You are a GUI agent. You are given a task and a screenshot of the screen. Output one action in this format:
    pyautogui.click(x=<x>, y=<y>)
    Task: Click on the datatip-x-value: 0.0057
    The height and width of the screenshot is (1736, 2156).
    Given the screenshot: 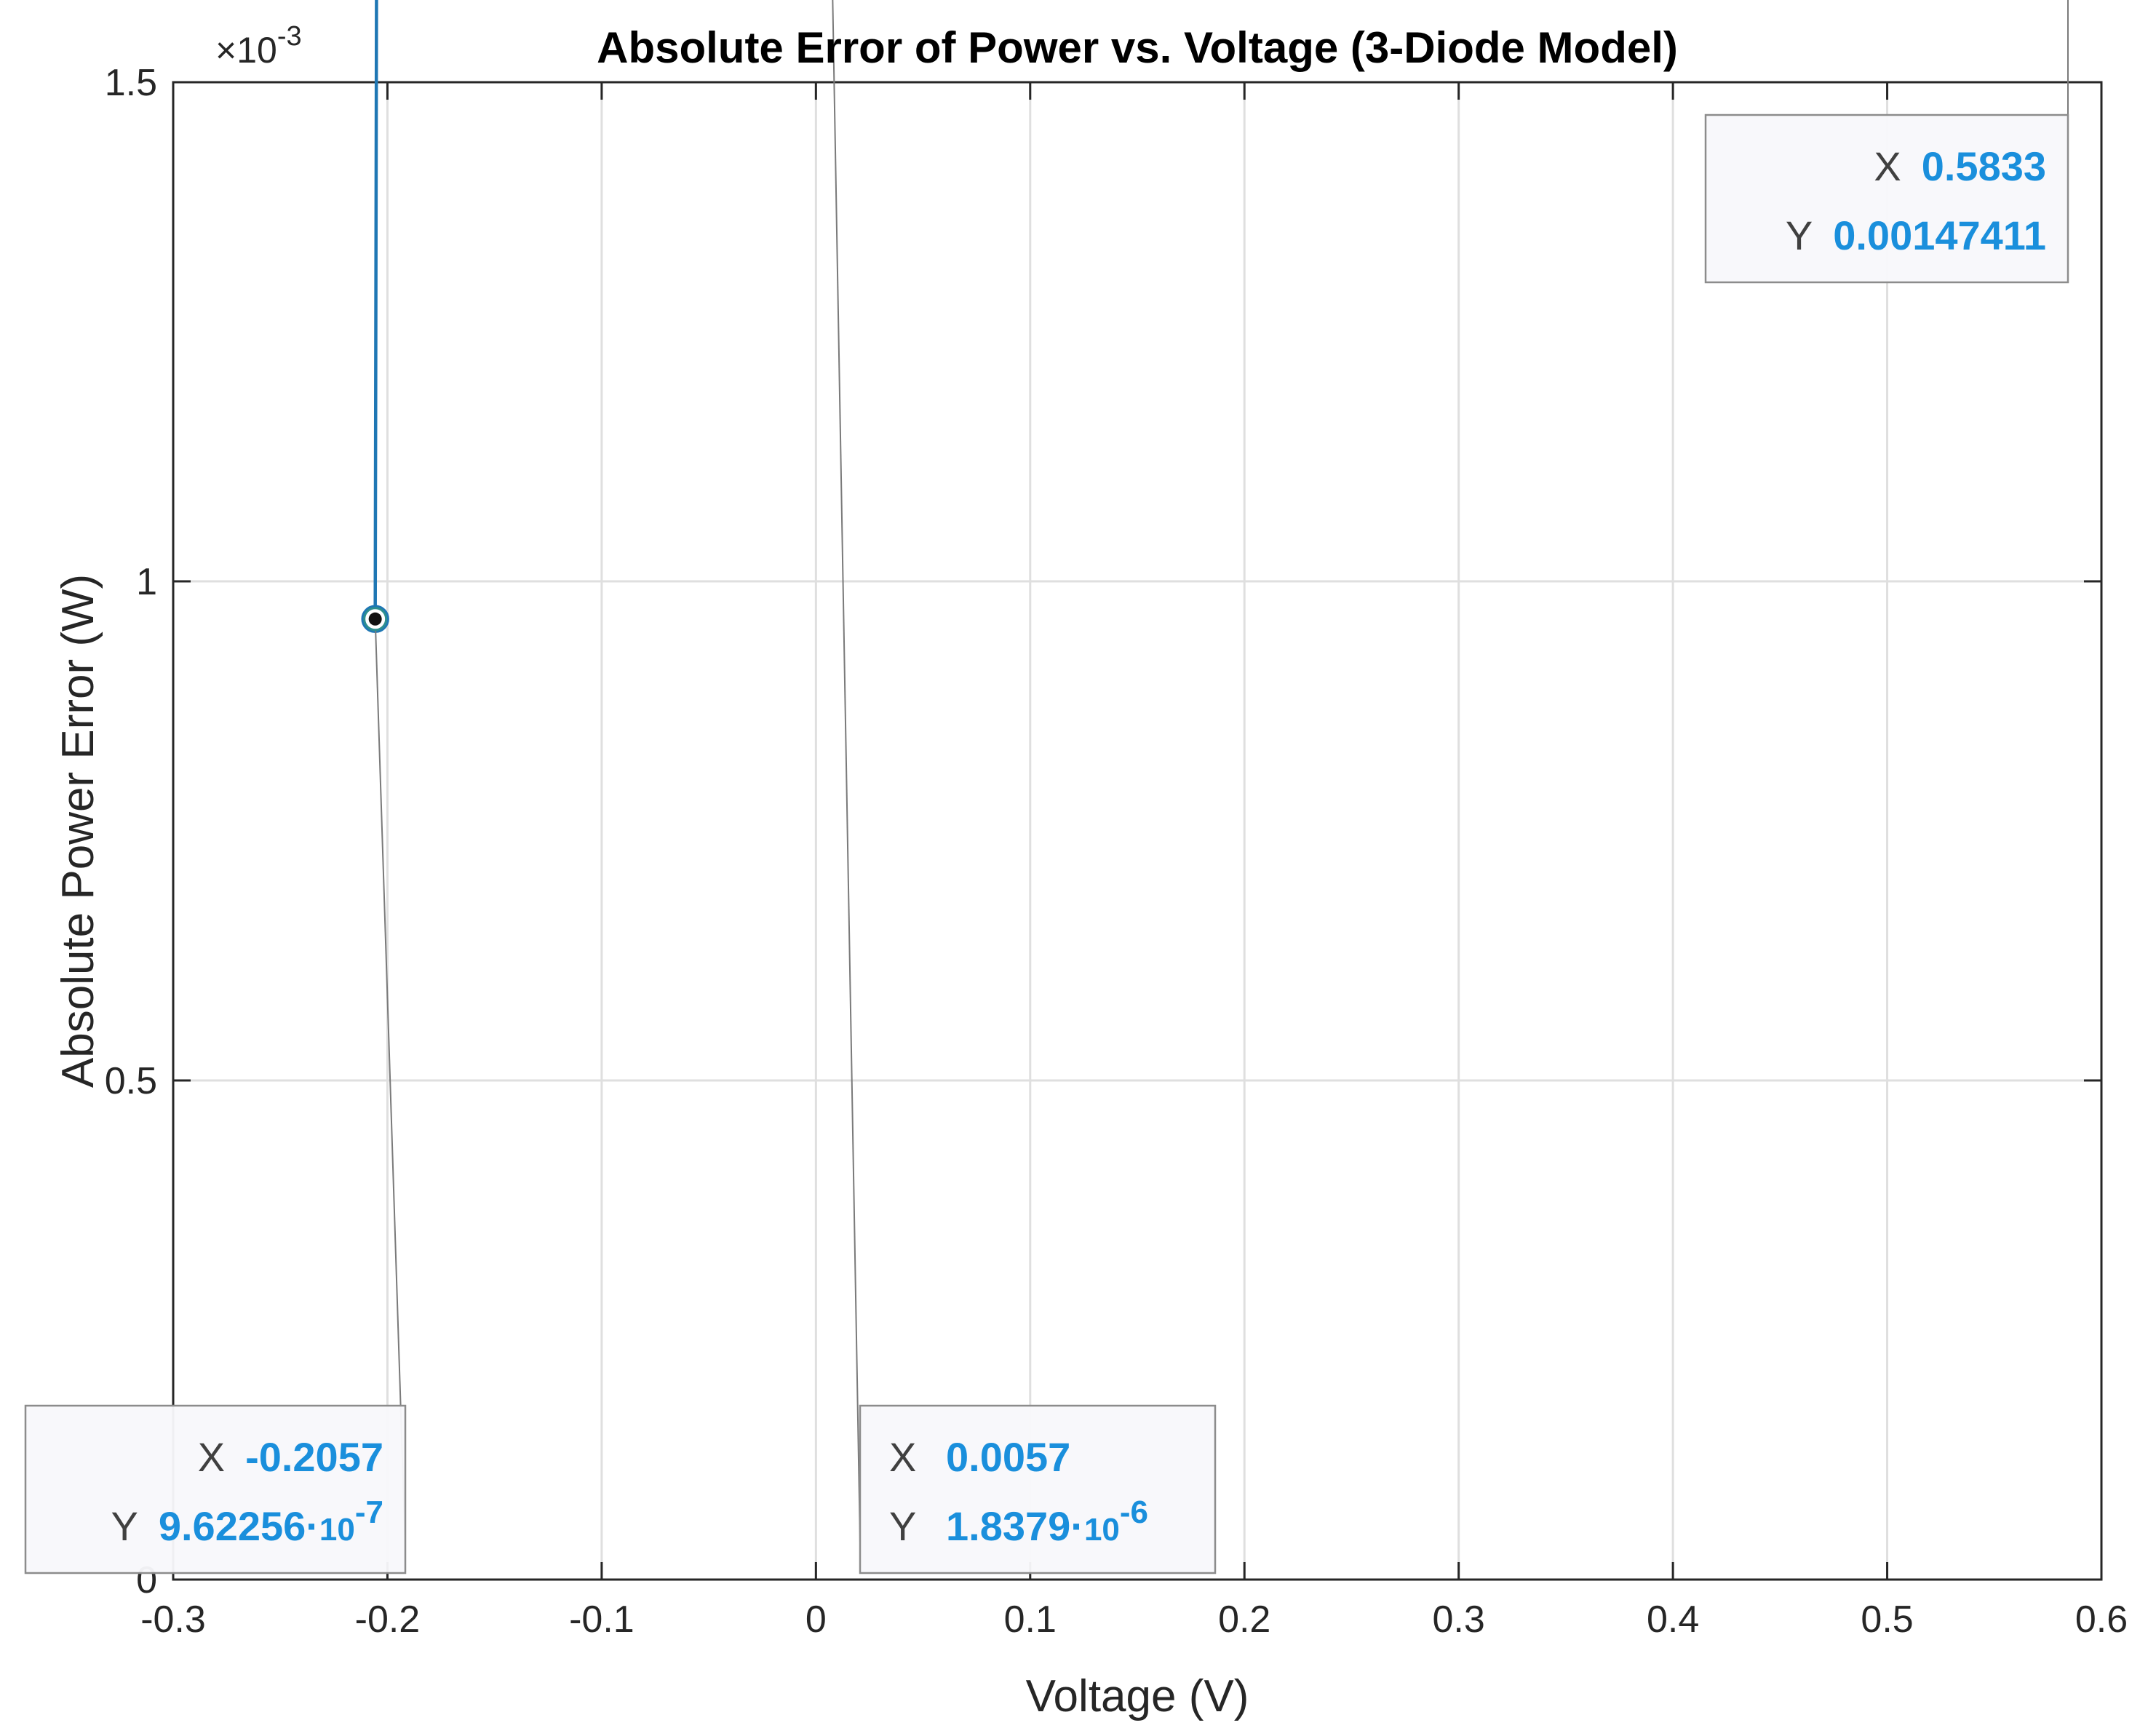 What is the action you would take?
    pyautogui.click(x=1008, y=1457)
    